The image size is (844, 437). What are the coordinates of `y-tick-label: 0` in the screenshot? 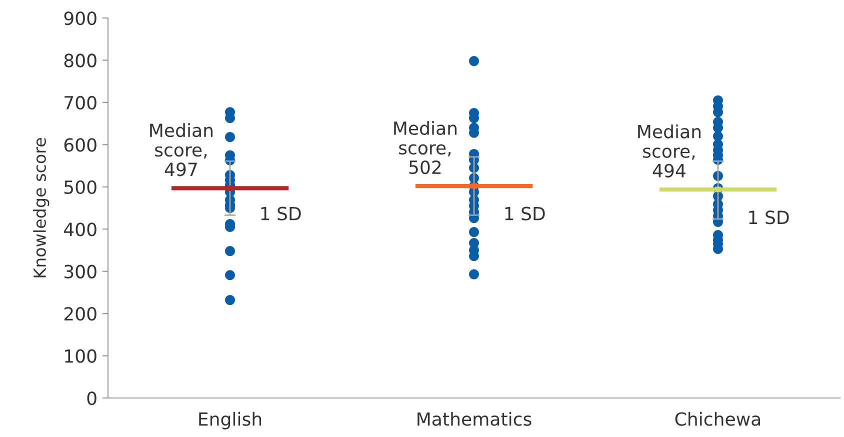 It's located at (91, 398).